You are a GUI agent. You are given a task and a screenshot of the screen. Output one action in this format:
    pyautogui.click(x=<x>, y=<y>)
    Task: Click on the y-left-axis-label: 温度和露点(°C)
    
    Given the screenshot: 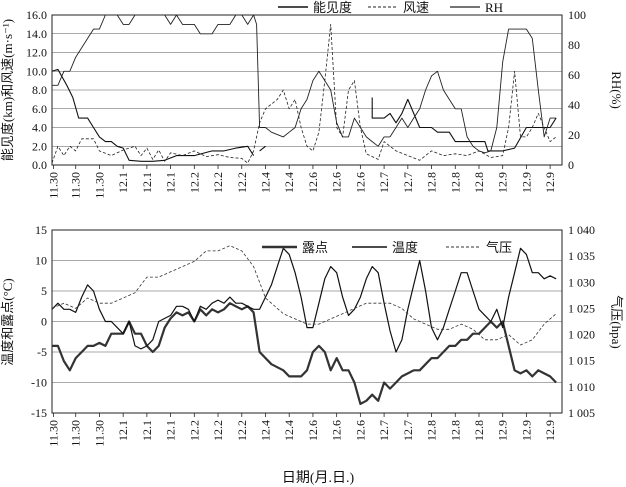 What is the action you would take?
    pyautogui.click(x=7, y=322)
    